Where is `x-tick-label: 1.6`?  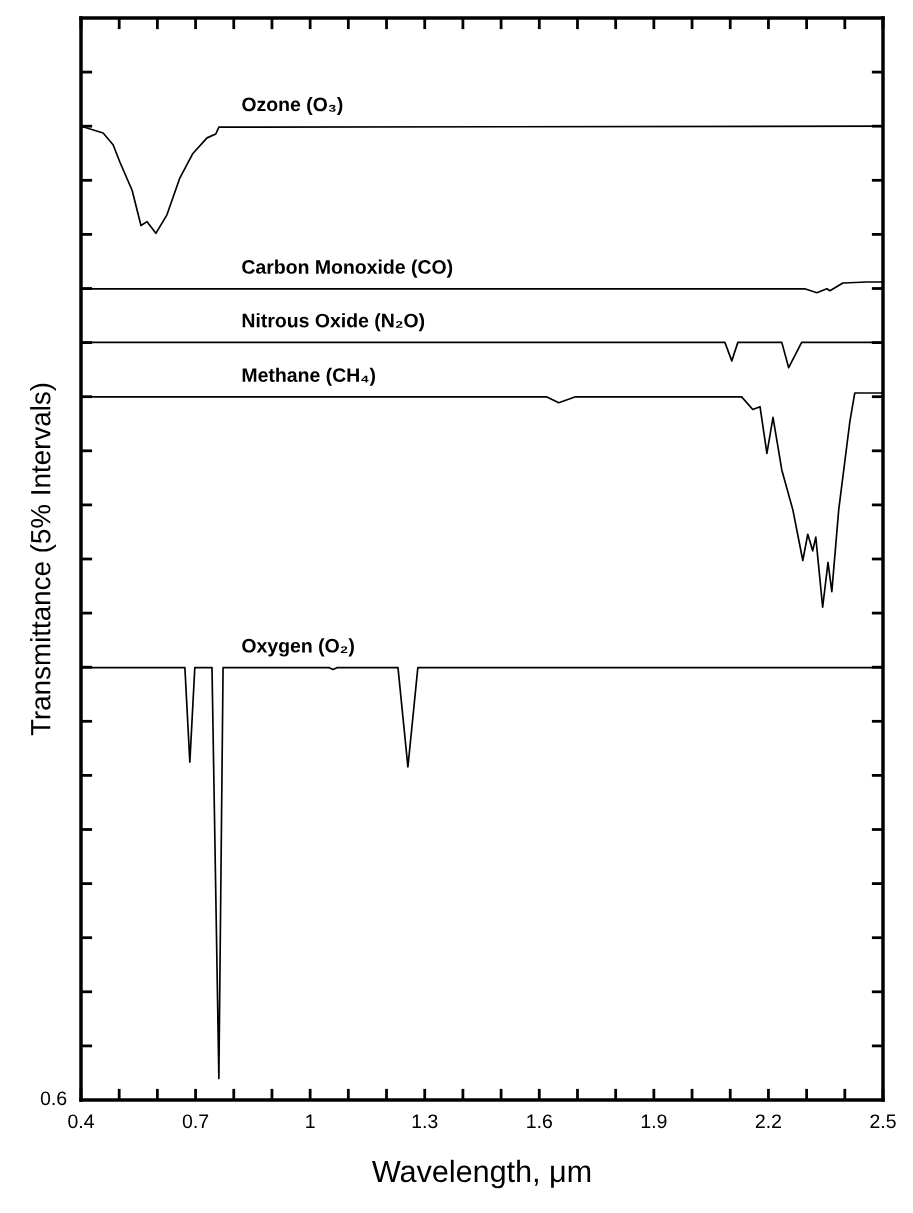
x-tick-label: 1.6 is located at coordinates (539, 1121).